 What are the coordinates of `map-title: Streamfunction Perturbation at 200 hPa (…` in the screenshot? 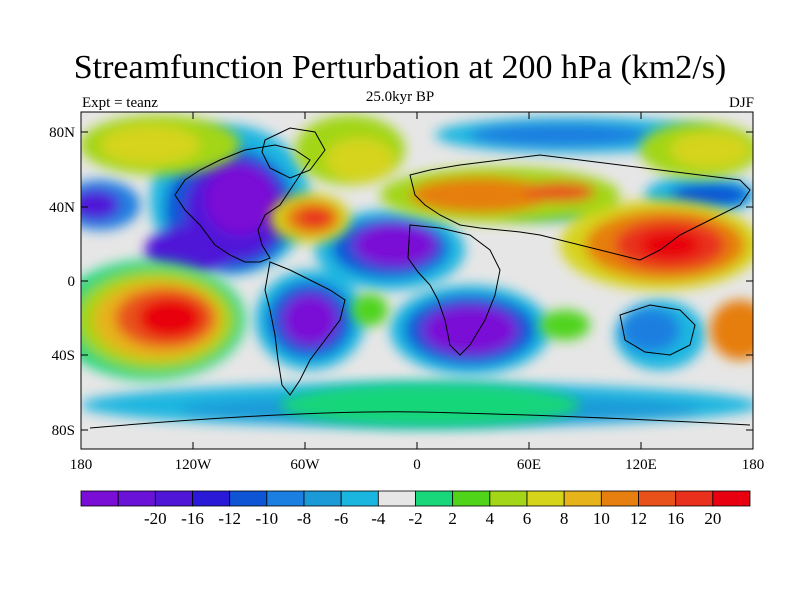 It's located at (400, 67).